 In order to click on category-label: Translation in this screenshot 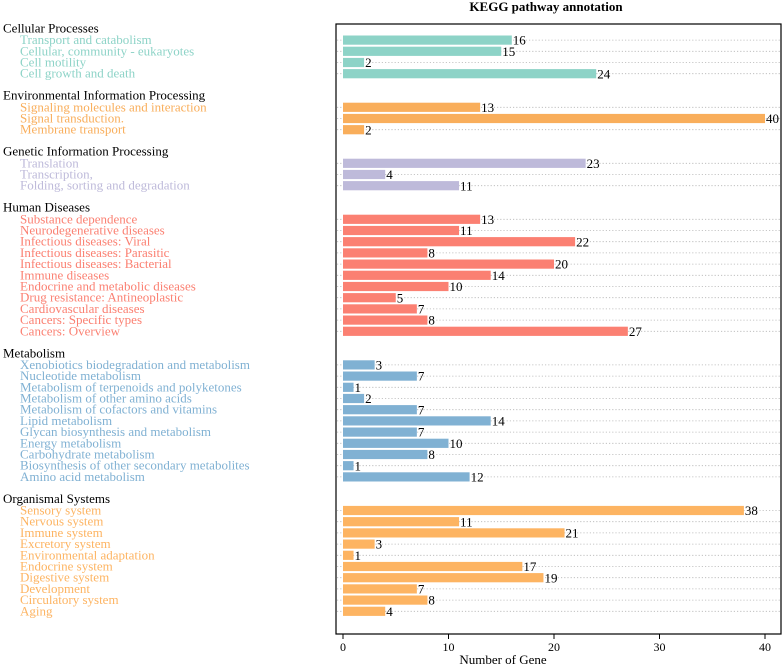, I will do `click(49, 162)`.